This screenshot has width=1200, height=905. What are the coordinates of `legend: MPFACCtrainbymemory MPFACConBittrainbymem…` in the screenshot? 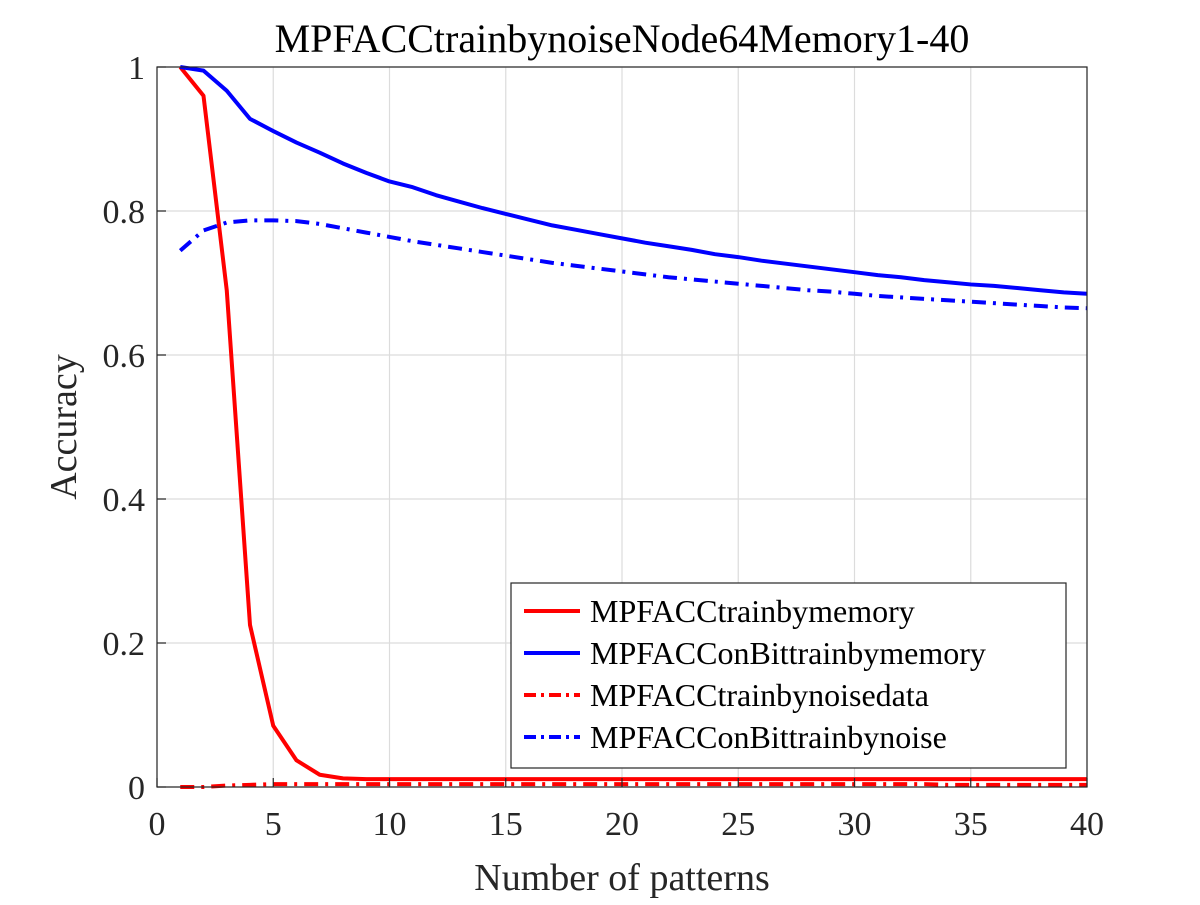 It's located at (788, 675).